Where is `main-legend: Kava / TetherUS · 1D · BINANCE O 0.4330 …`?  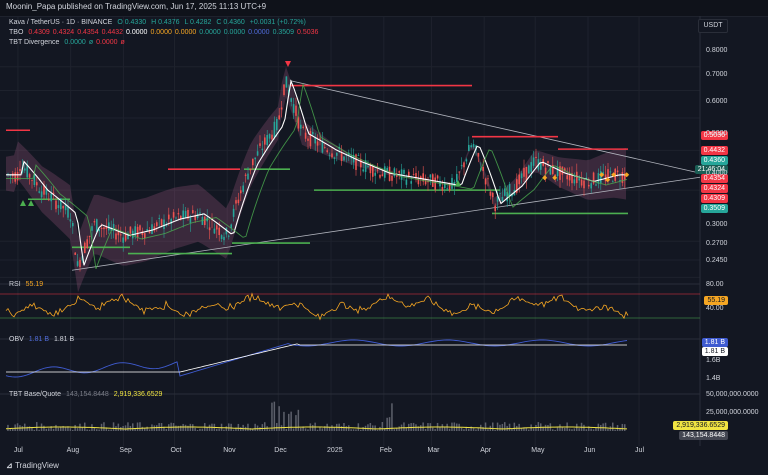
main-legend: Kava / TetherUS · 1D · BINANCE O 0.4330 … is located at coordinates (159, 22).